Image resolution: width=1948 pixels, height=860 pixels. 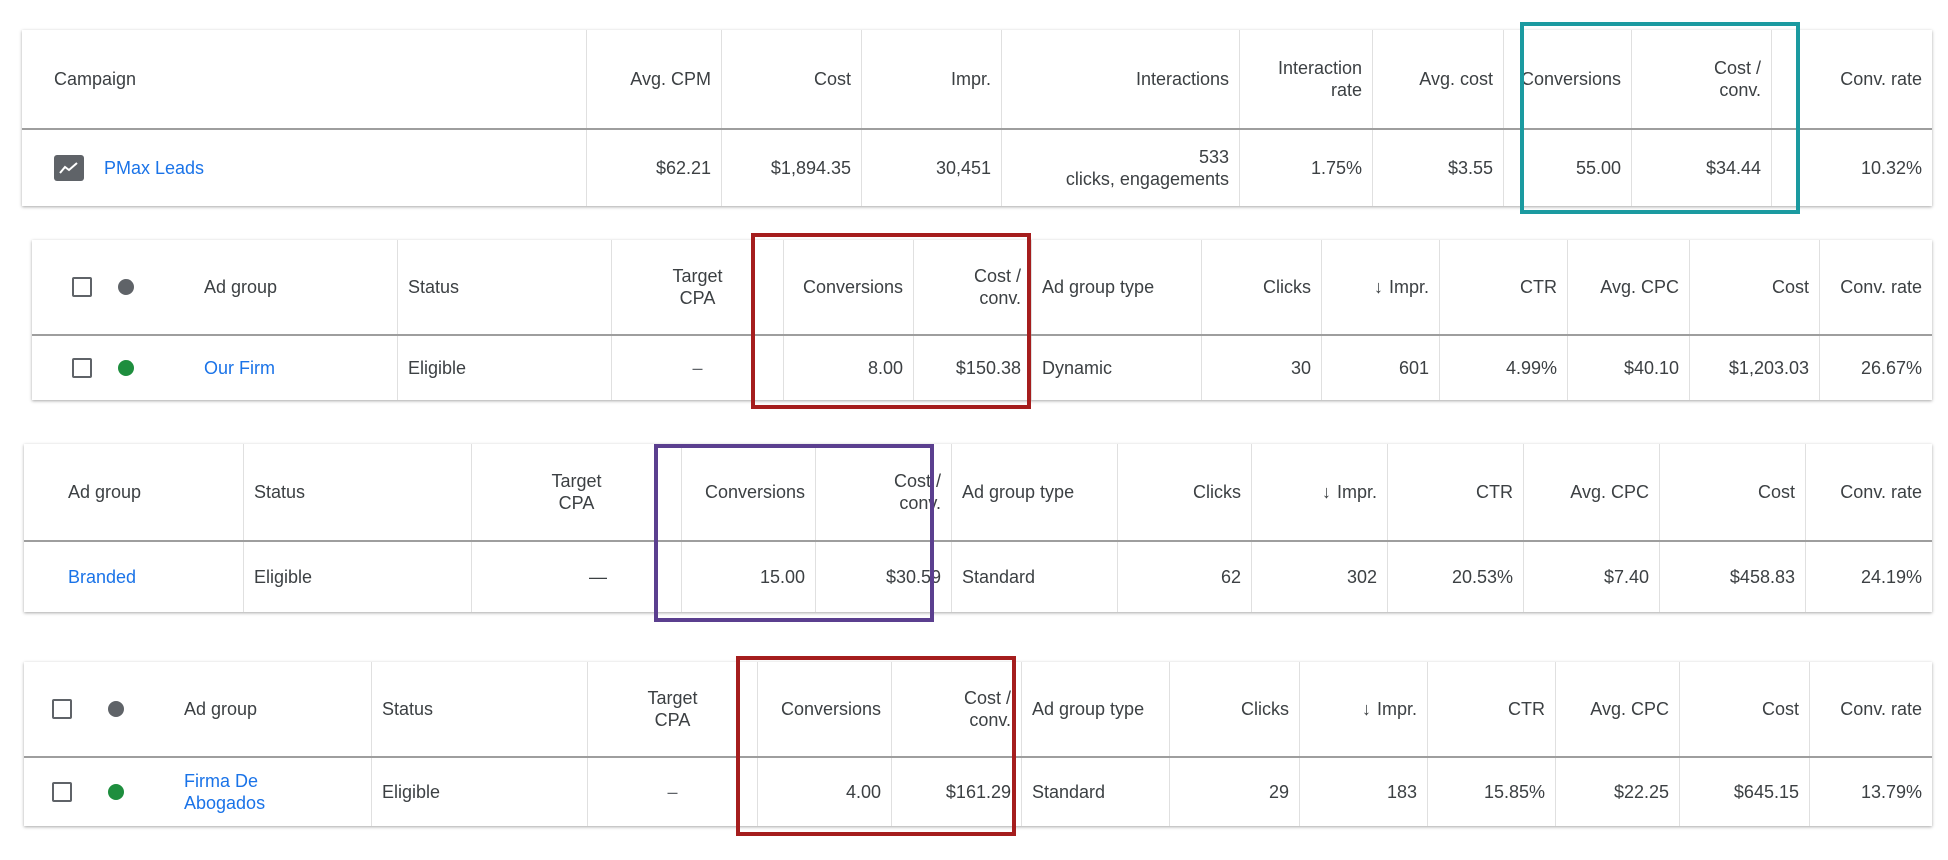 I want to click on conversions-value: 8.00, so click(x=849, y=368).